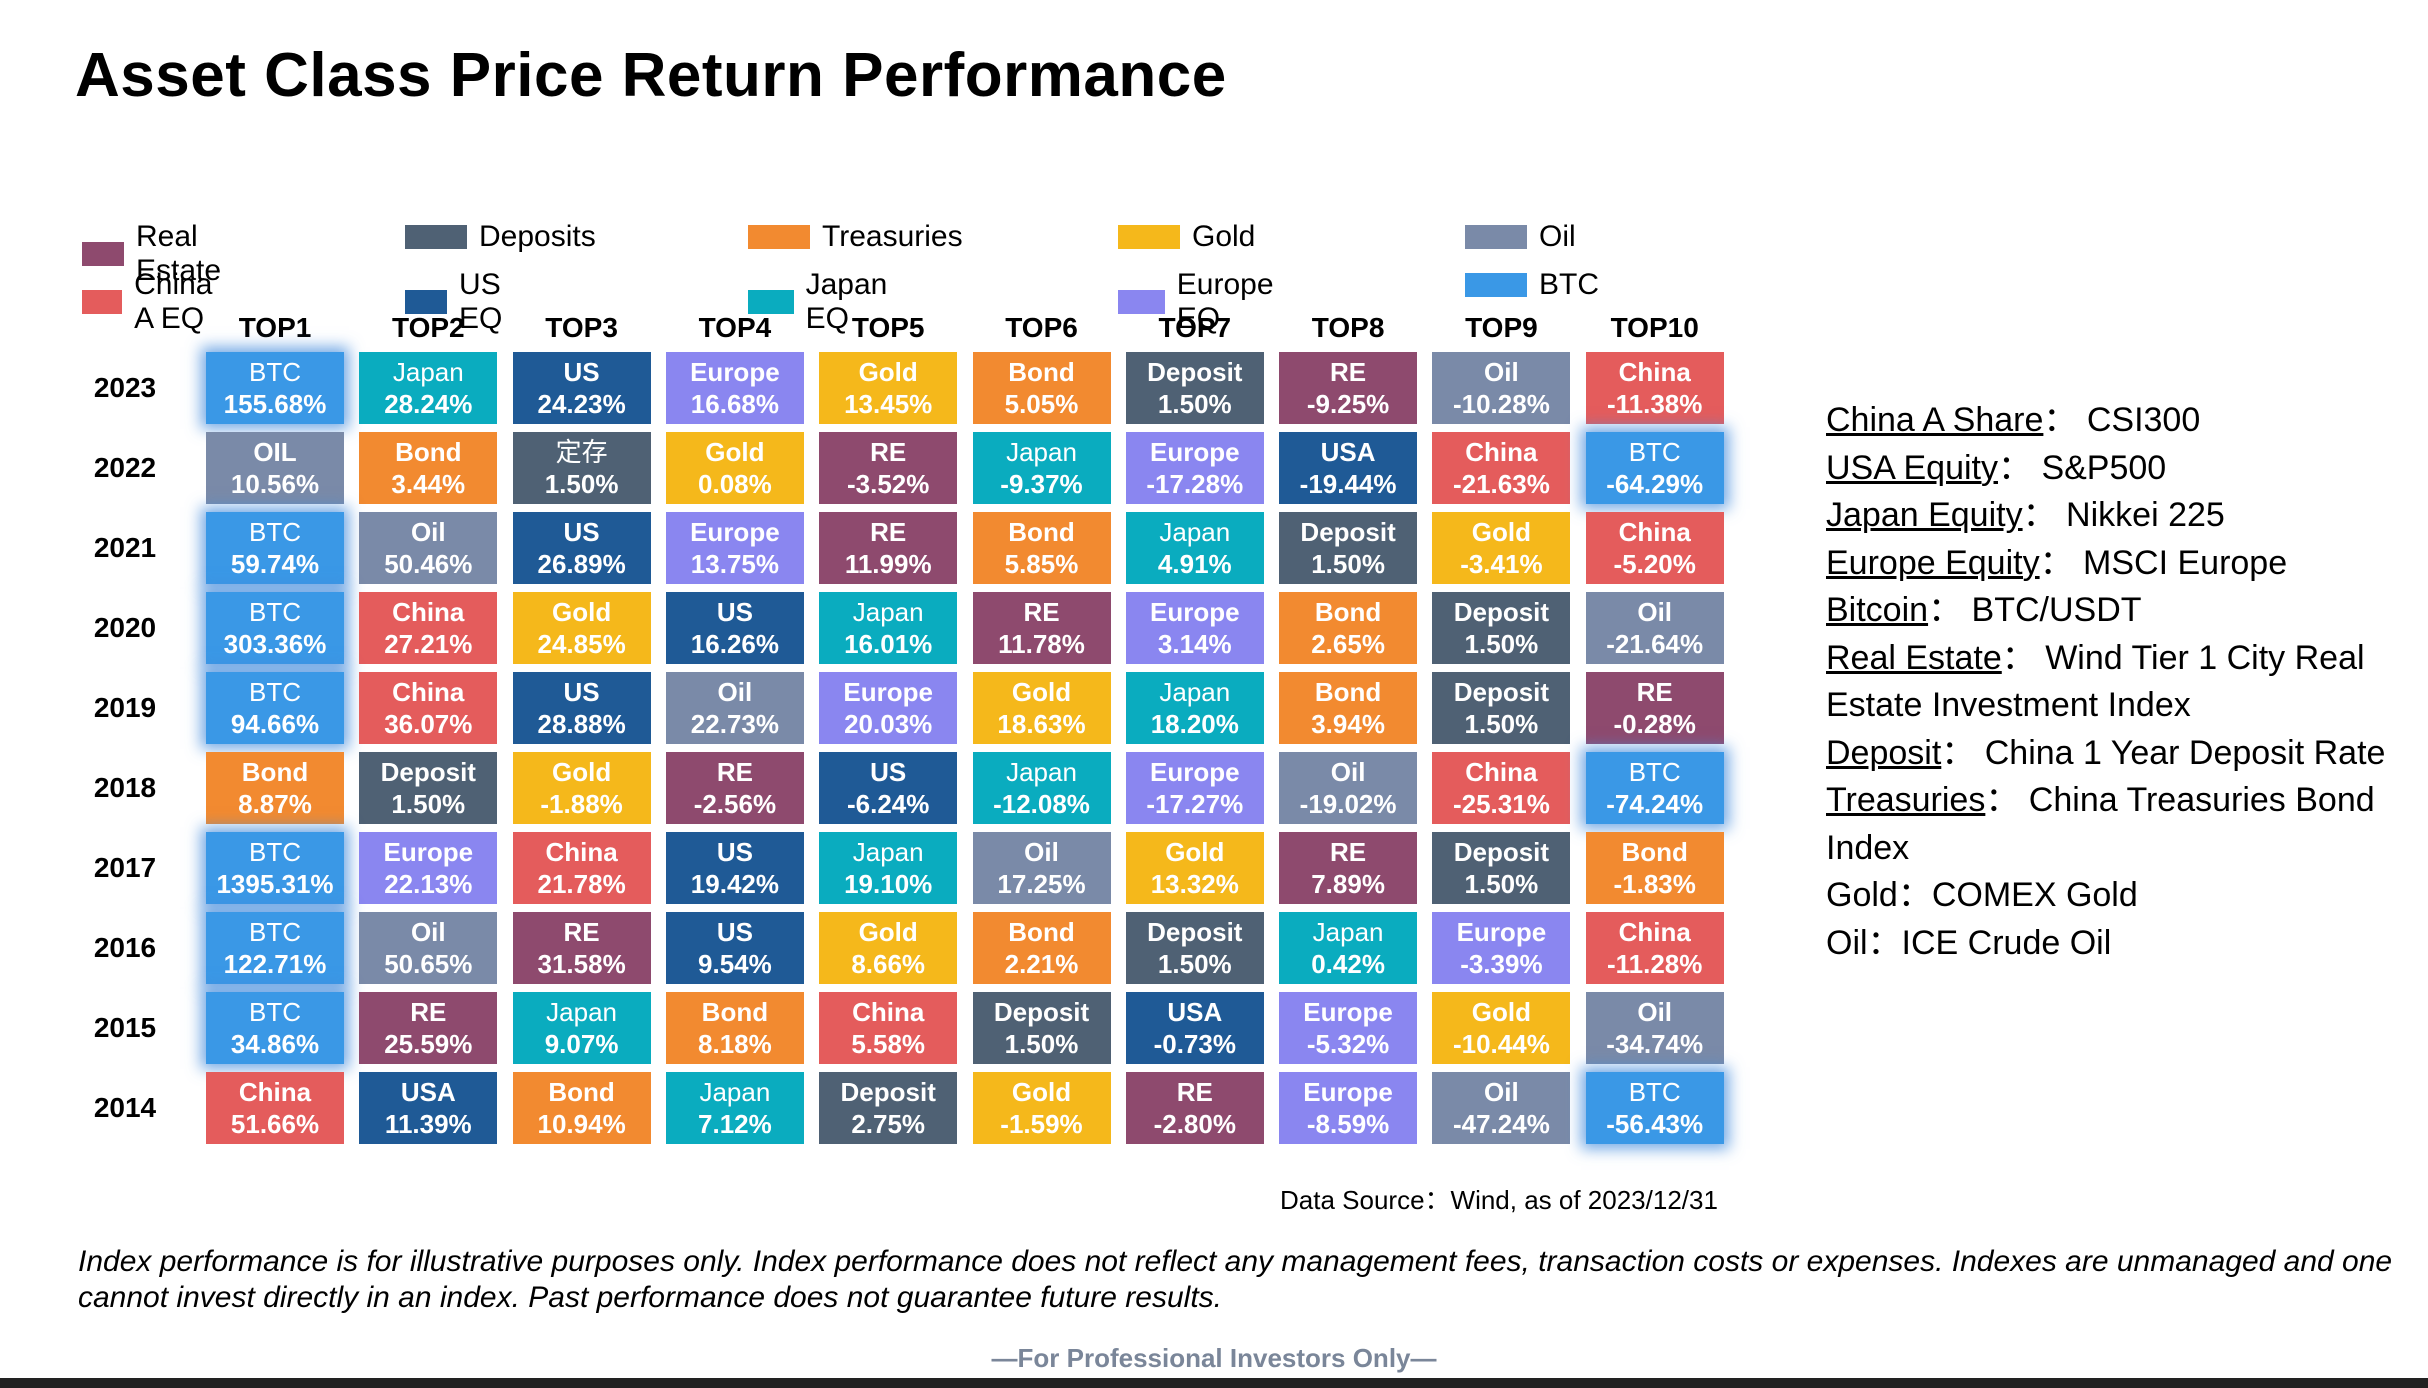  What do you see at coordinates (1186, 237) in the screenshot?
I see `legend-item-gold: Gold` at bounding box center [1186, 237].